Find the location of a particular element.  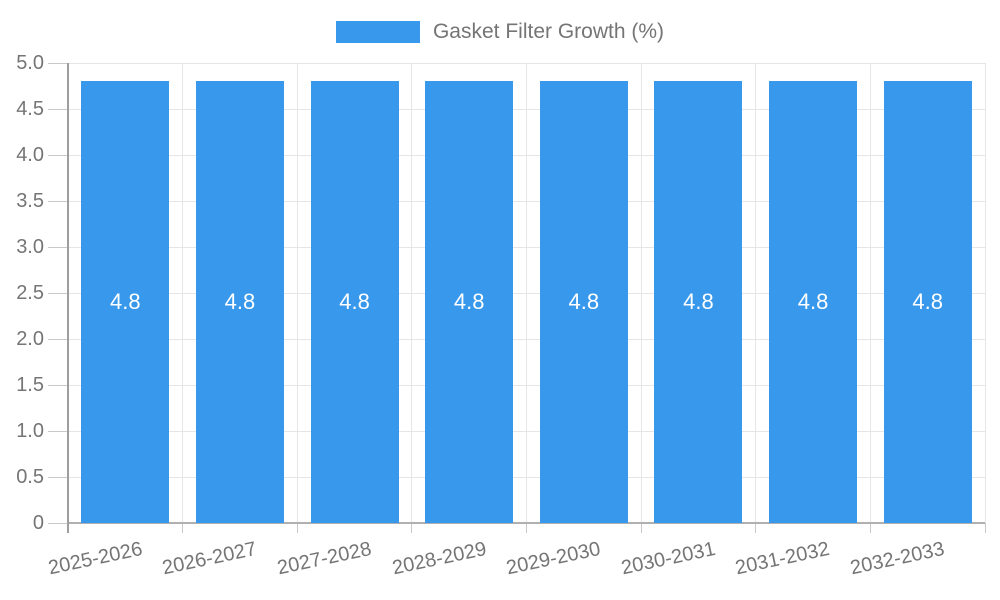

x-axis-label: 2032-2033 is located at coordinates (897, 558).